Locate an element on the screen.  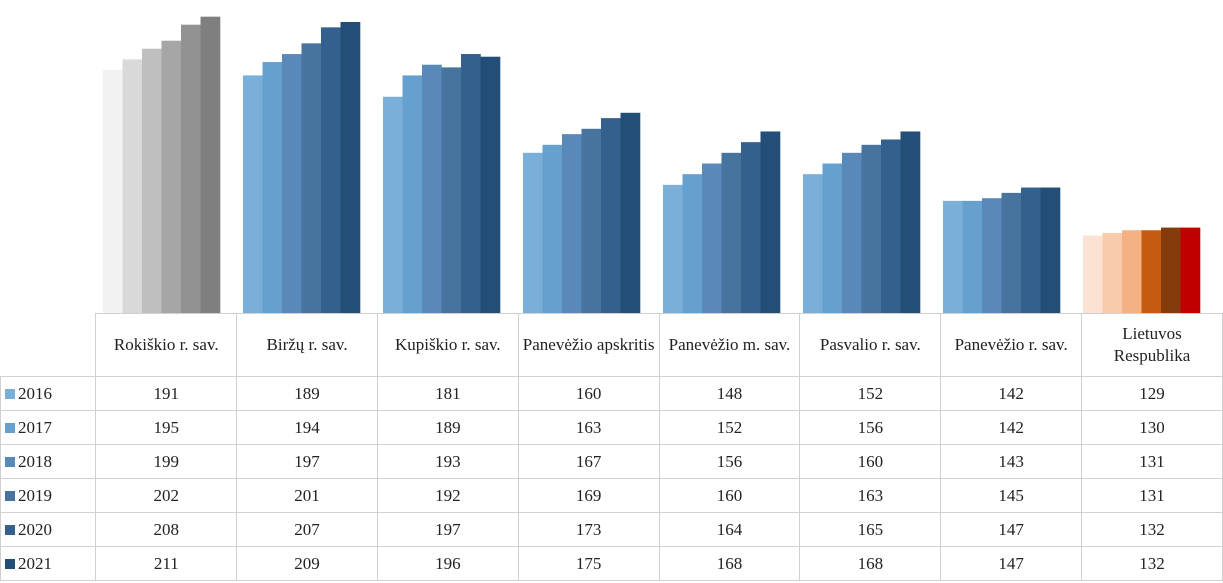
value-cell: 143 is located at coordinates (1011, 461).